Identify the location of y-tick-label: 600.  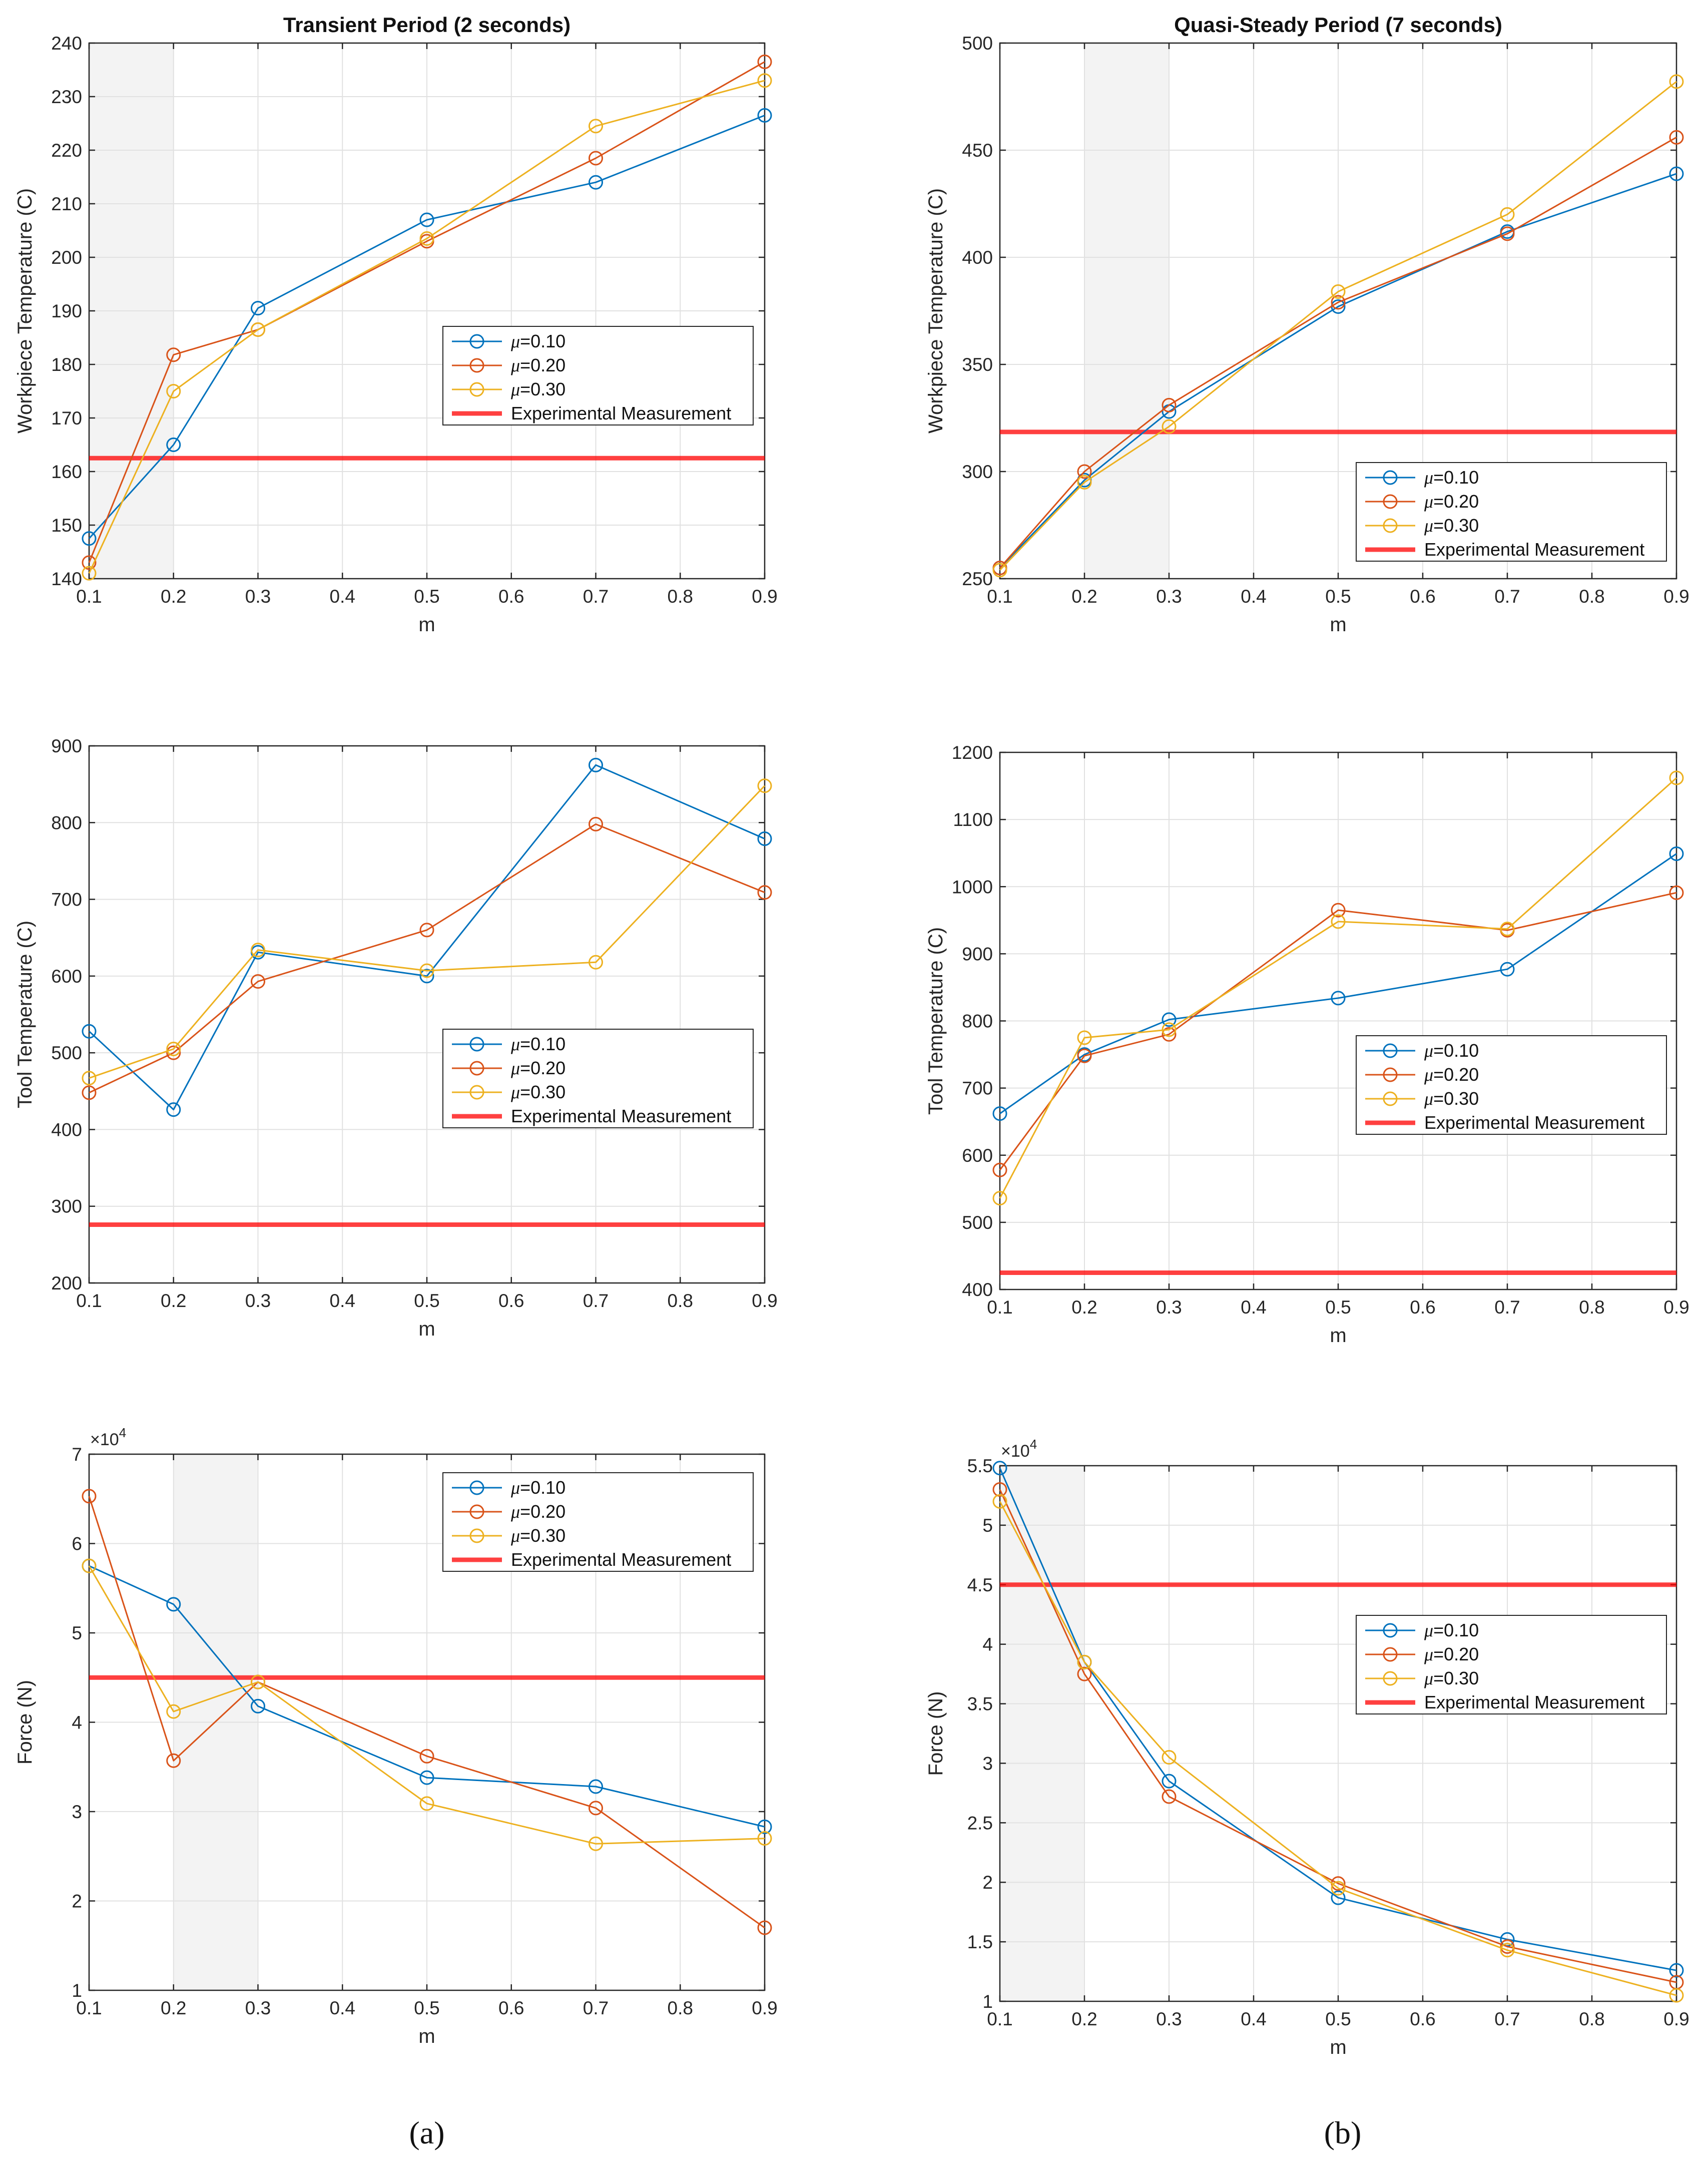
(67, 976).